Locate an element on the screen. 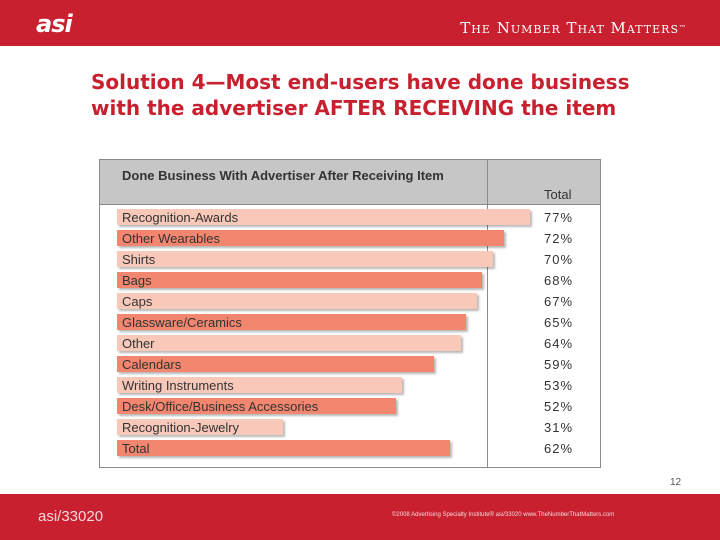 This screenshot has height=540, width=720. row-label: Desk/Office/Business Accessories is located at coordinates (220, 406).